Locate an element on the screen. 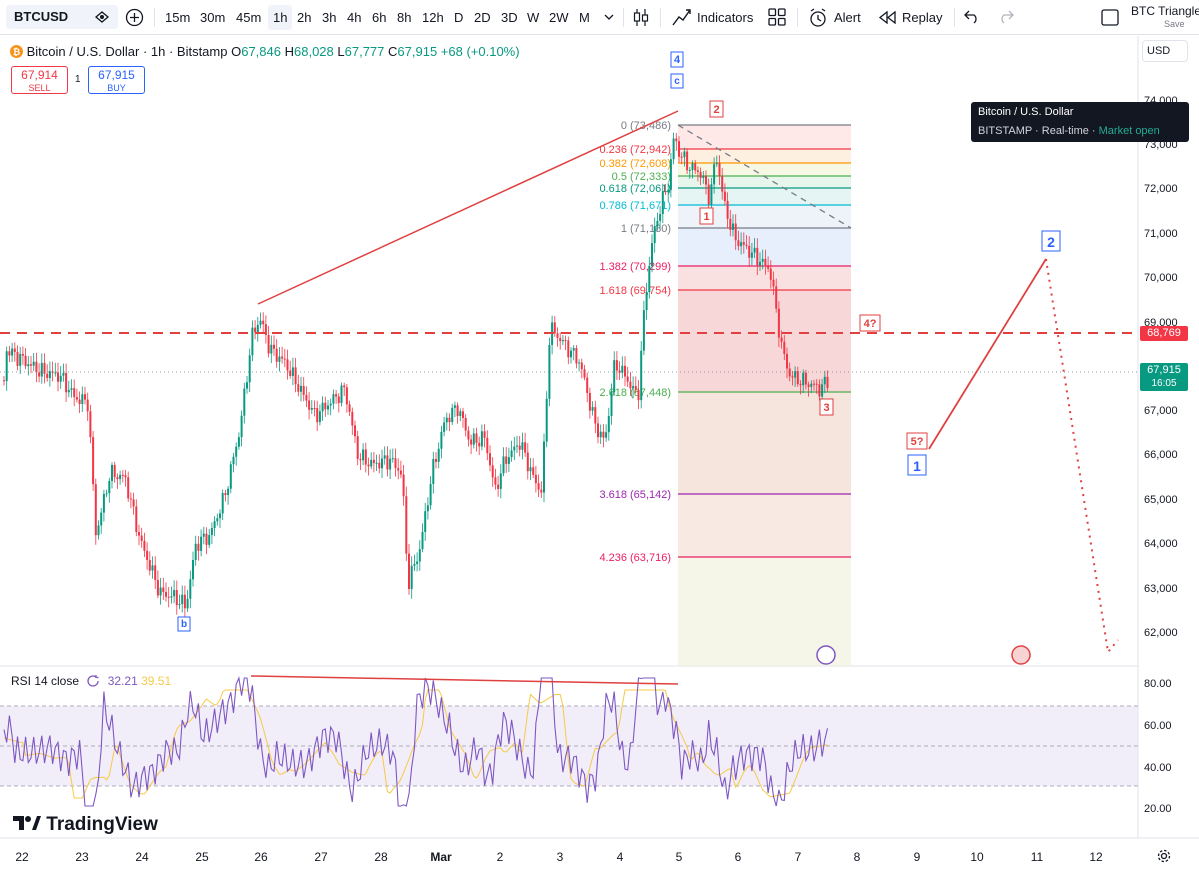 This screenshot has height=880, width=1199. wave-label-text: 3 is located at coordinates (826, 408).